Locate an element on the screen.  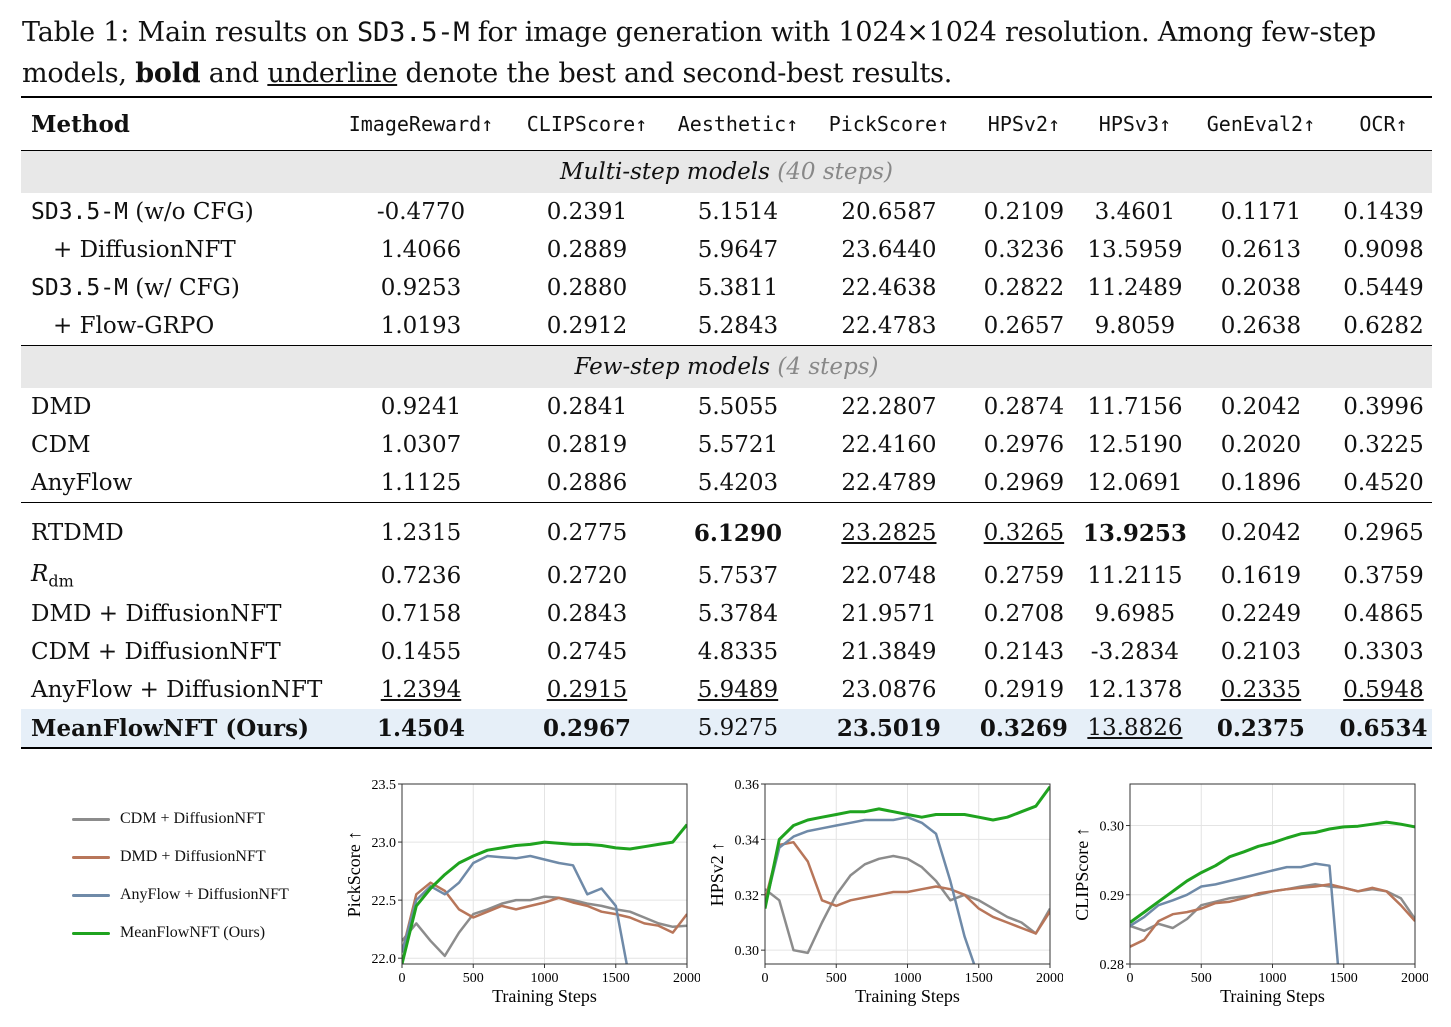
value-cell: 12.0691 is located at coordinates (1135, 483).